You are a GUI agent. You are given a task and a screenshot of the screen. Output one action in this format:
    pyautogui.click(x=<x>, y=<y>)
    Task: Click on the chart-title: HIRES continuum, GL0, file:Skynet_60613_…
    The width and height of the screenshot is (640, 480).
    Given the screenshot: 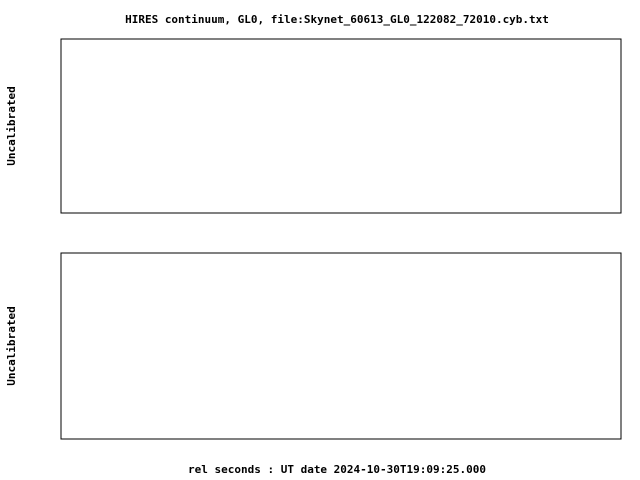 What is the action you would take?
    pyautogui.click(x=337, y=19)
    